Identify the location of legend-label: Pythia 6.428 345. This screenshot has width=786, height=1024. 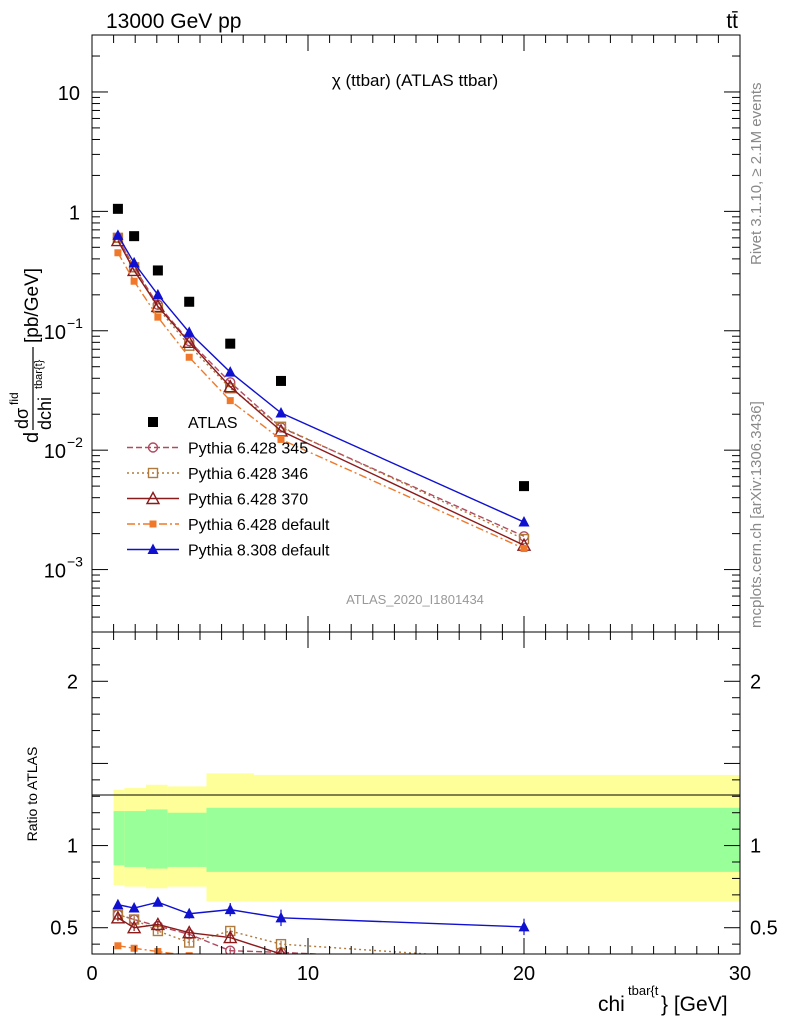
(248, 449).